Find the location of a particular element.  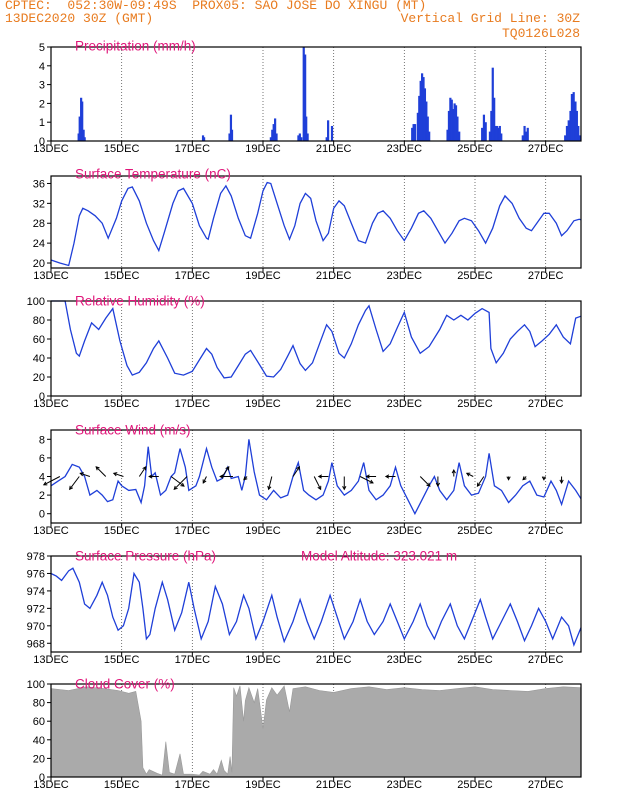

x-tick-label: 27DEC is located at coordinates (546, 531).